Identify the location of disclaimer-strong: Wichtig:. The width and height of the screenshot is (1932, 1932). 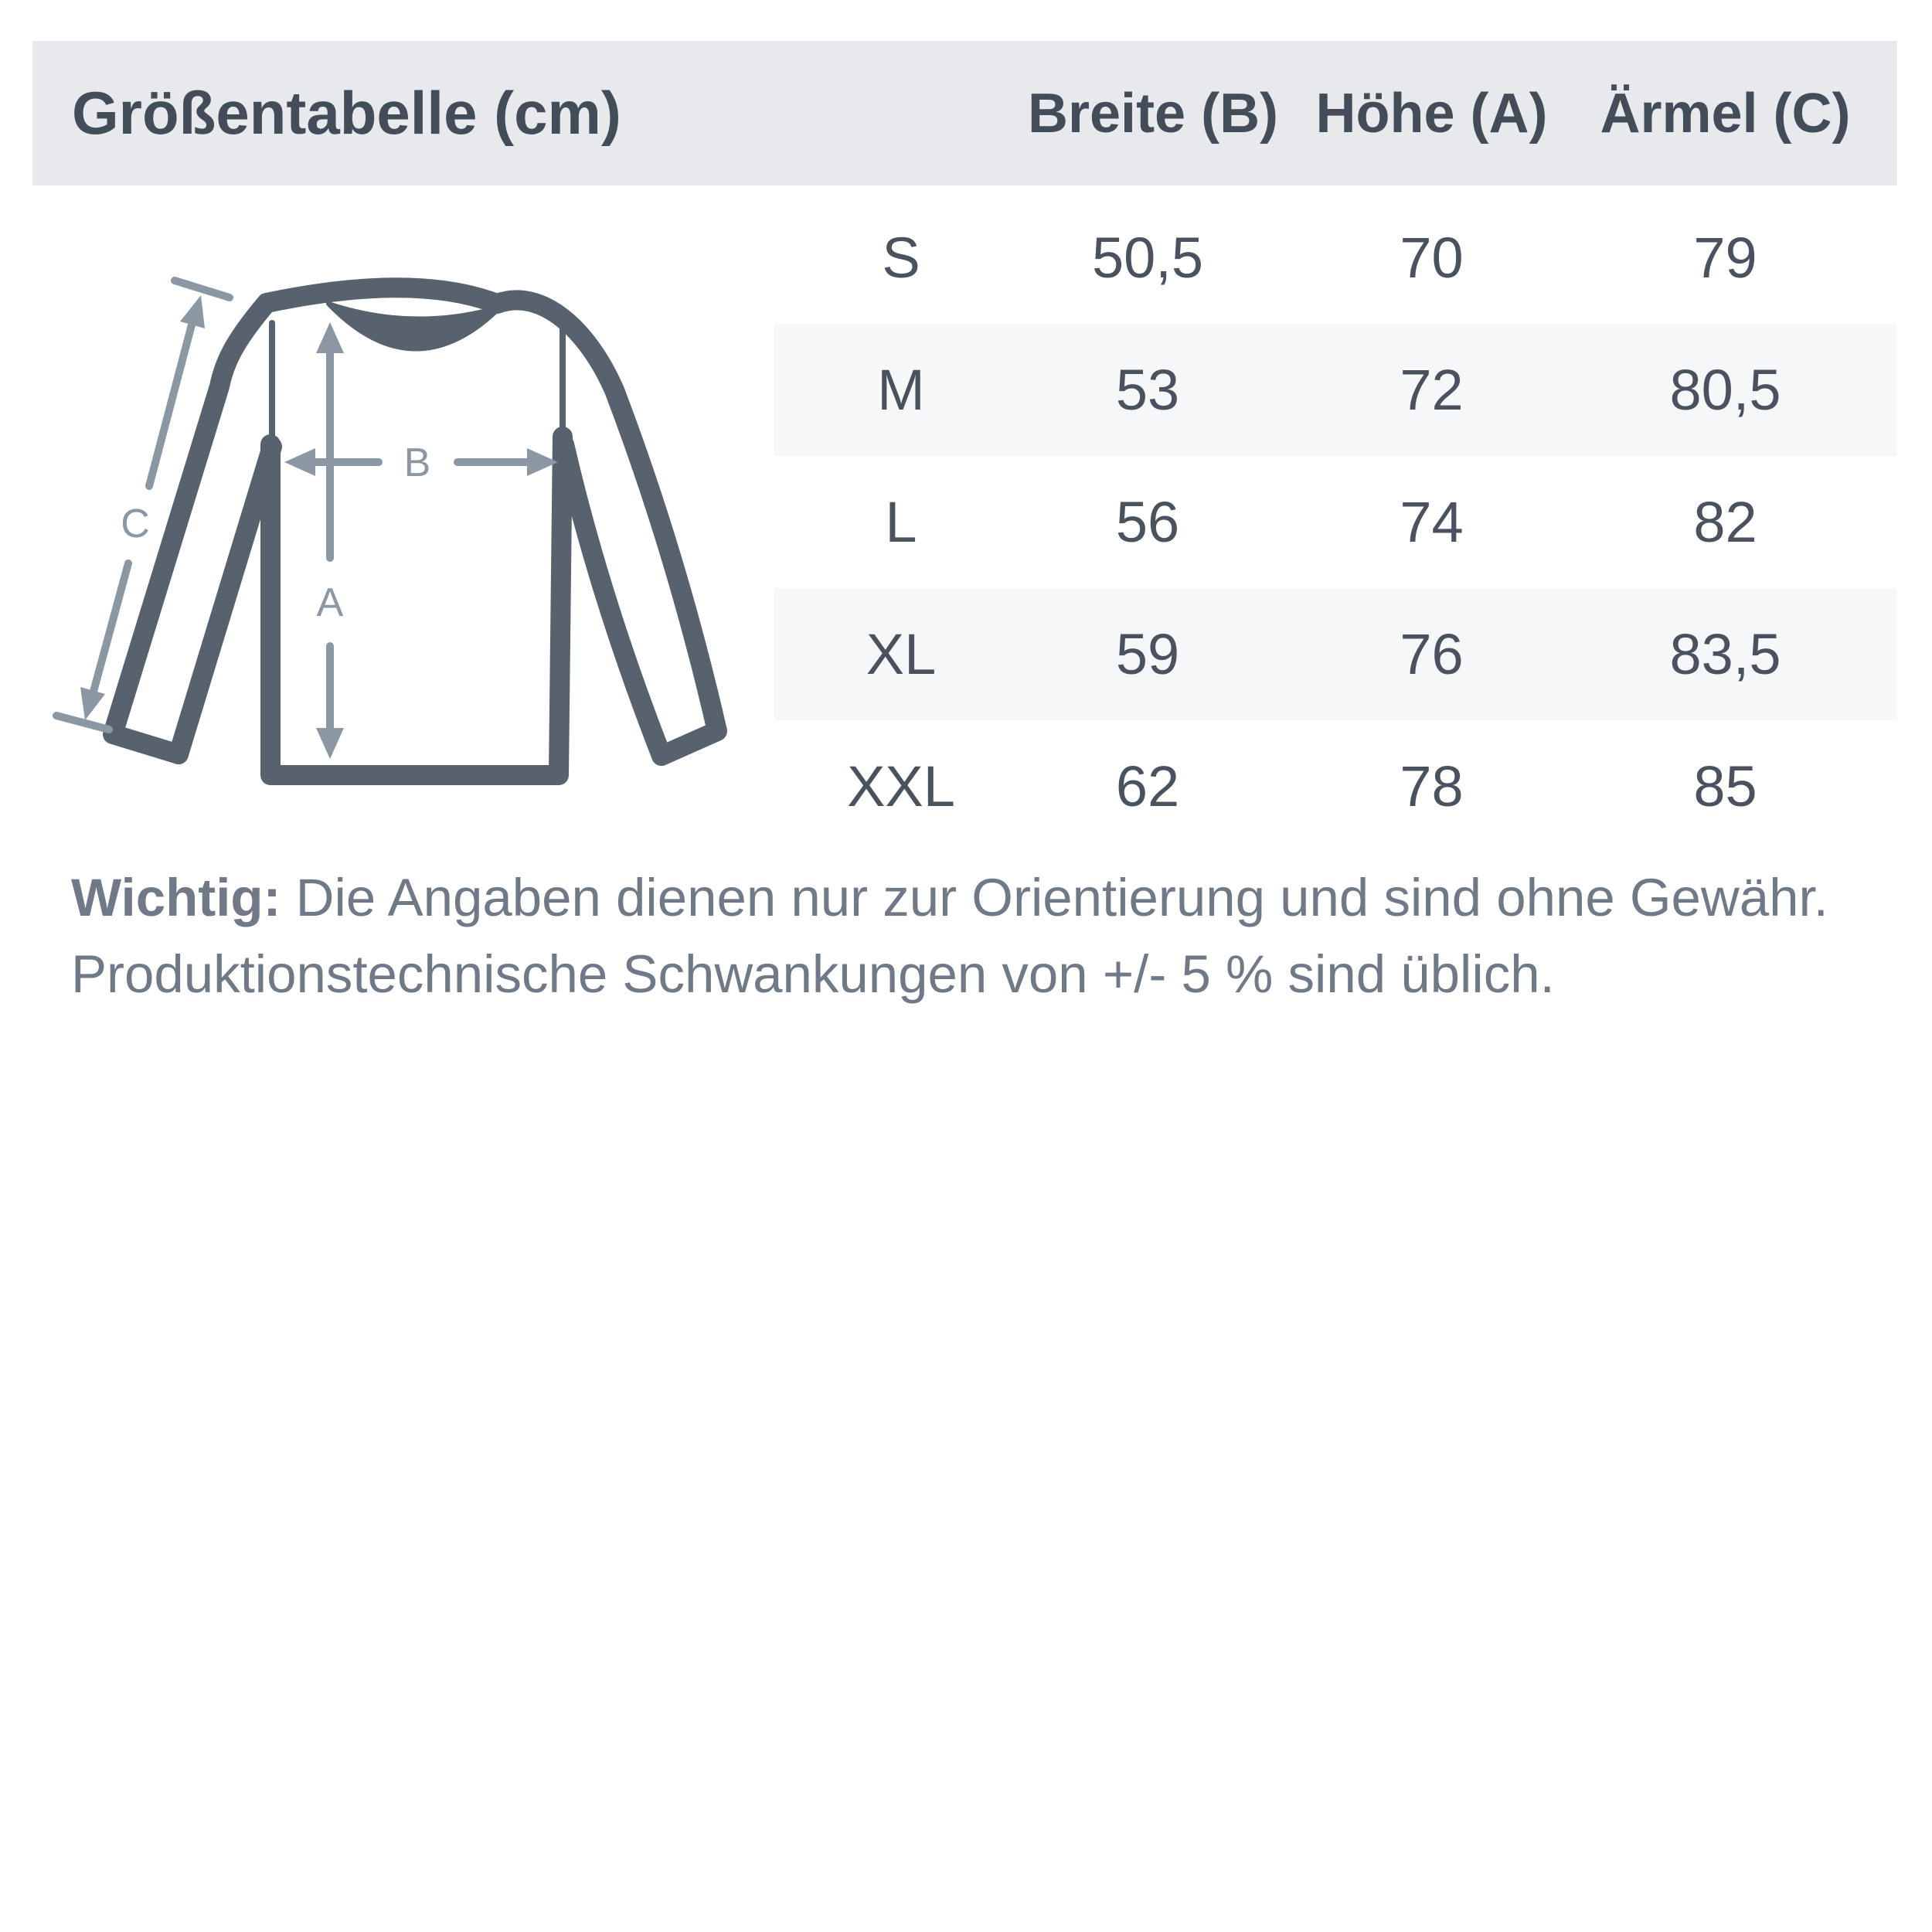
(176, 898).